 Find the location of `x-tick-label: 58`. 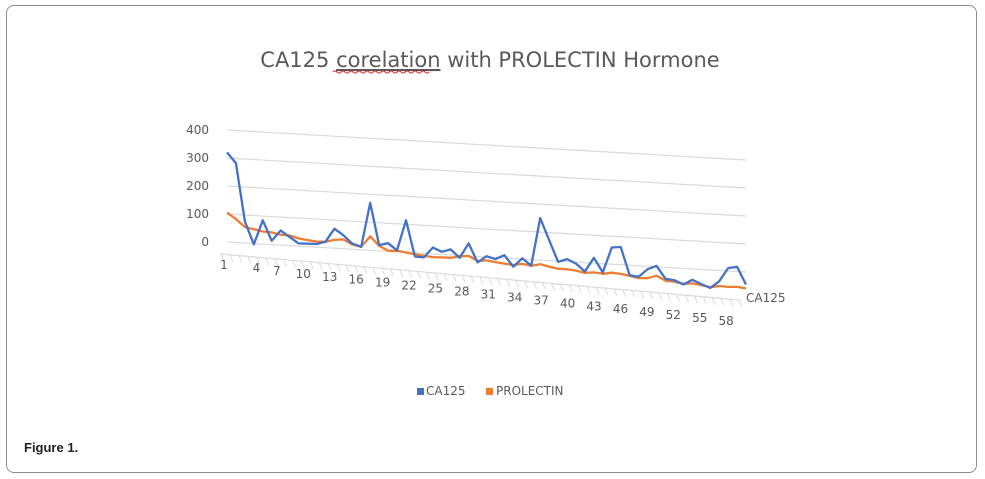

x-tick-label: 58 is located at coordinates (726, 321).